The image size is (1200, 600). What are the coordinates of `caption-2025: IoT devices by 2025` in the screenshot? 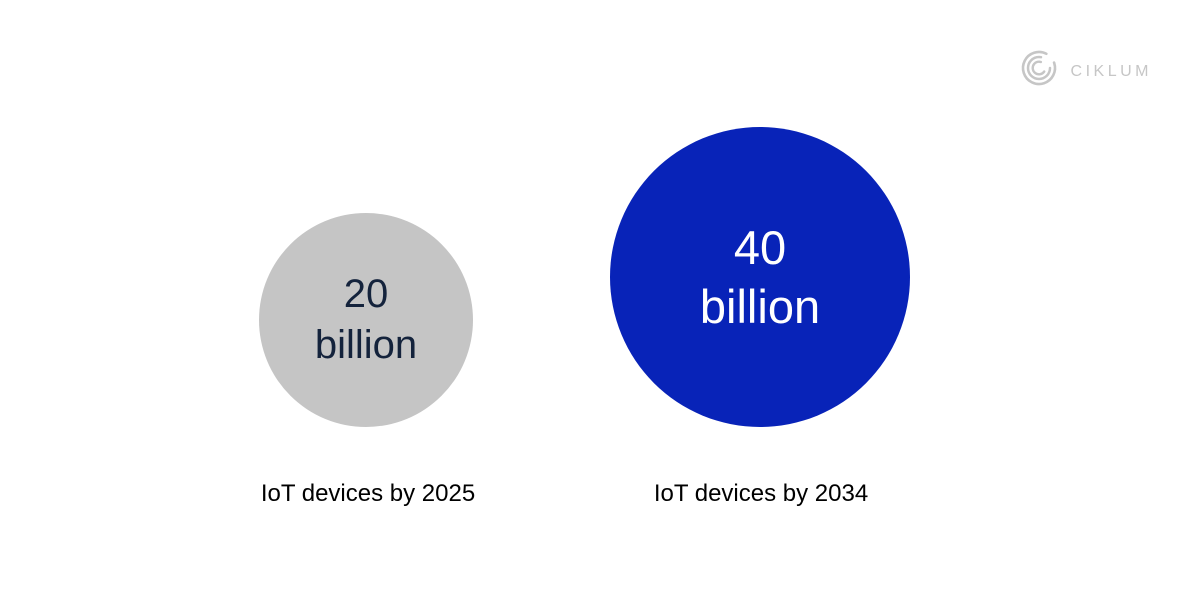 It's located at (368, 493).